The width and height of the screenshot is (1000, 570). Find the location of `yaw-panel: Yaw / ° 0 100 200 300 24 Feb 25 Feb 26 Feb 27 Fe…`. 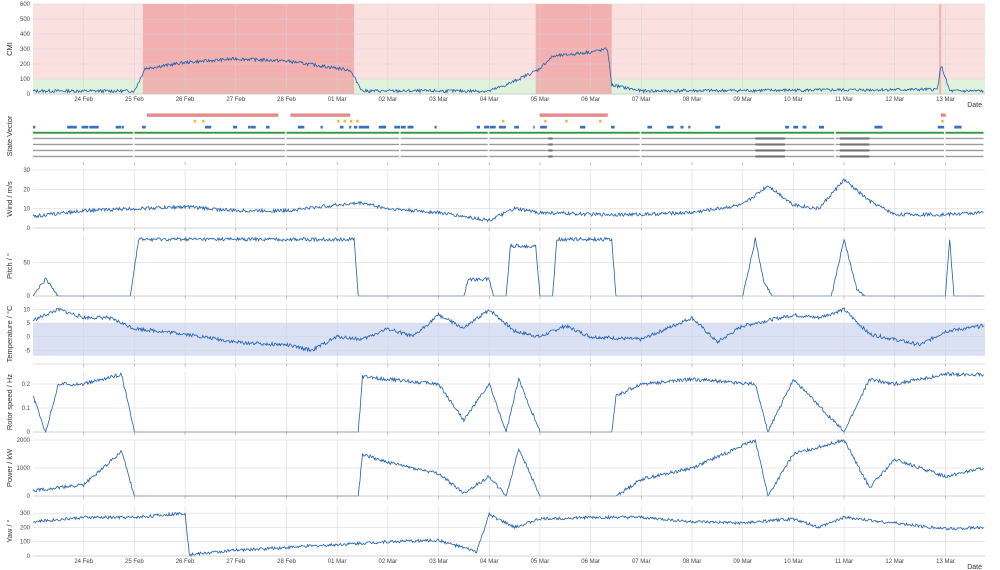

yaw-panel: Yaw / ° 0 100 200 300 24 Feb 25 Feb 26 Feb 27 Fe… is located at coordinates (495, 538).